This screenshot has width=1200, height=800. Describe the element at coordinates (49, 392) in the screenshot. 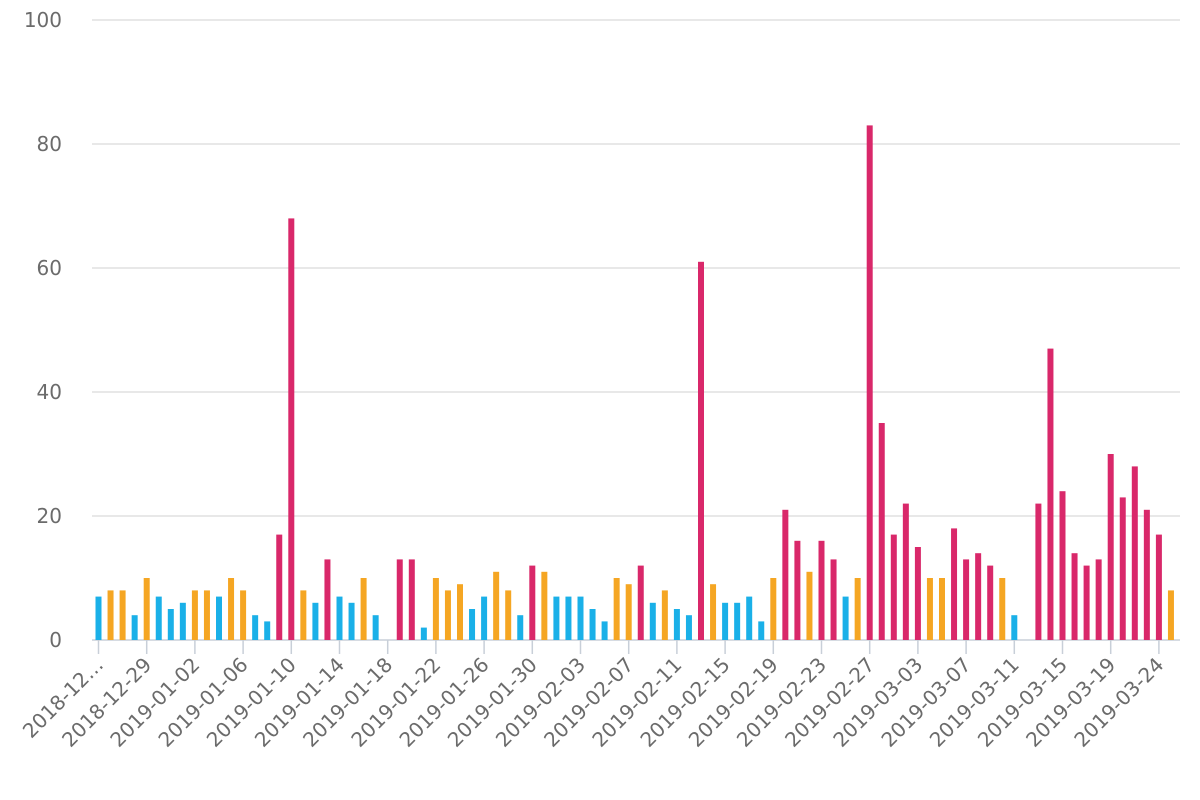

I see `y-tick-label: 40` at that location.